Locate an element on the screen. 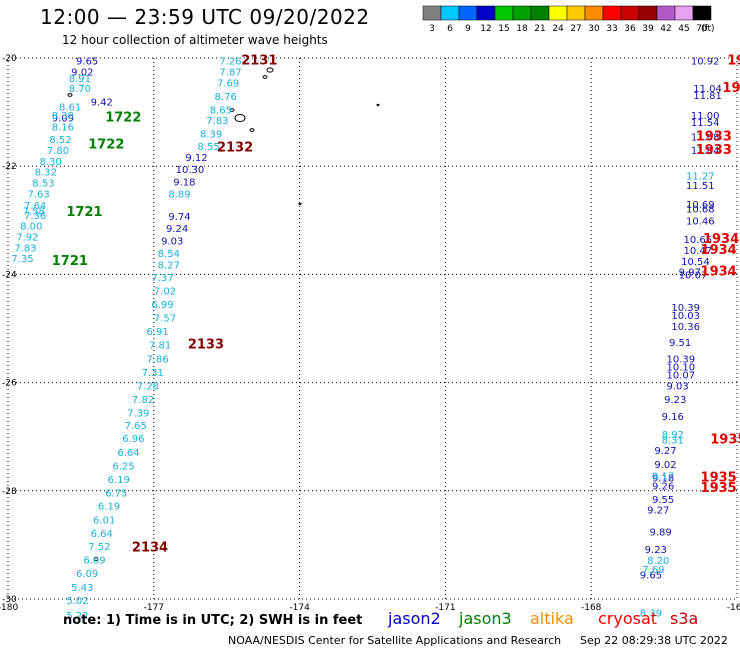 The image size is (740, 650). mission-legend-jason2: jason2 is located at coordinates (414, 618).